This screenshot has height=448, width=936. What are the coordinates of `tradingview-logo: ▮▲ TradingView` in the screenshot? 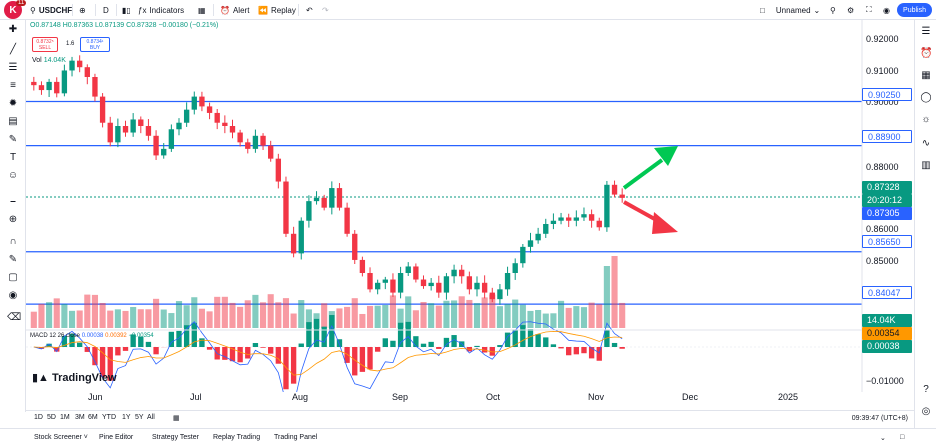 It's located at (74, 378).